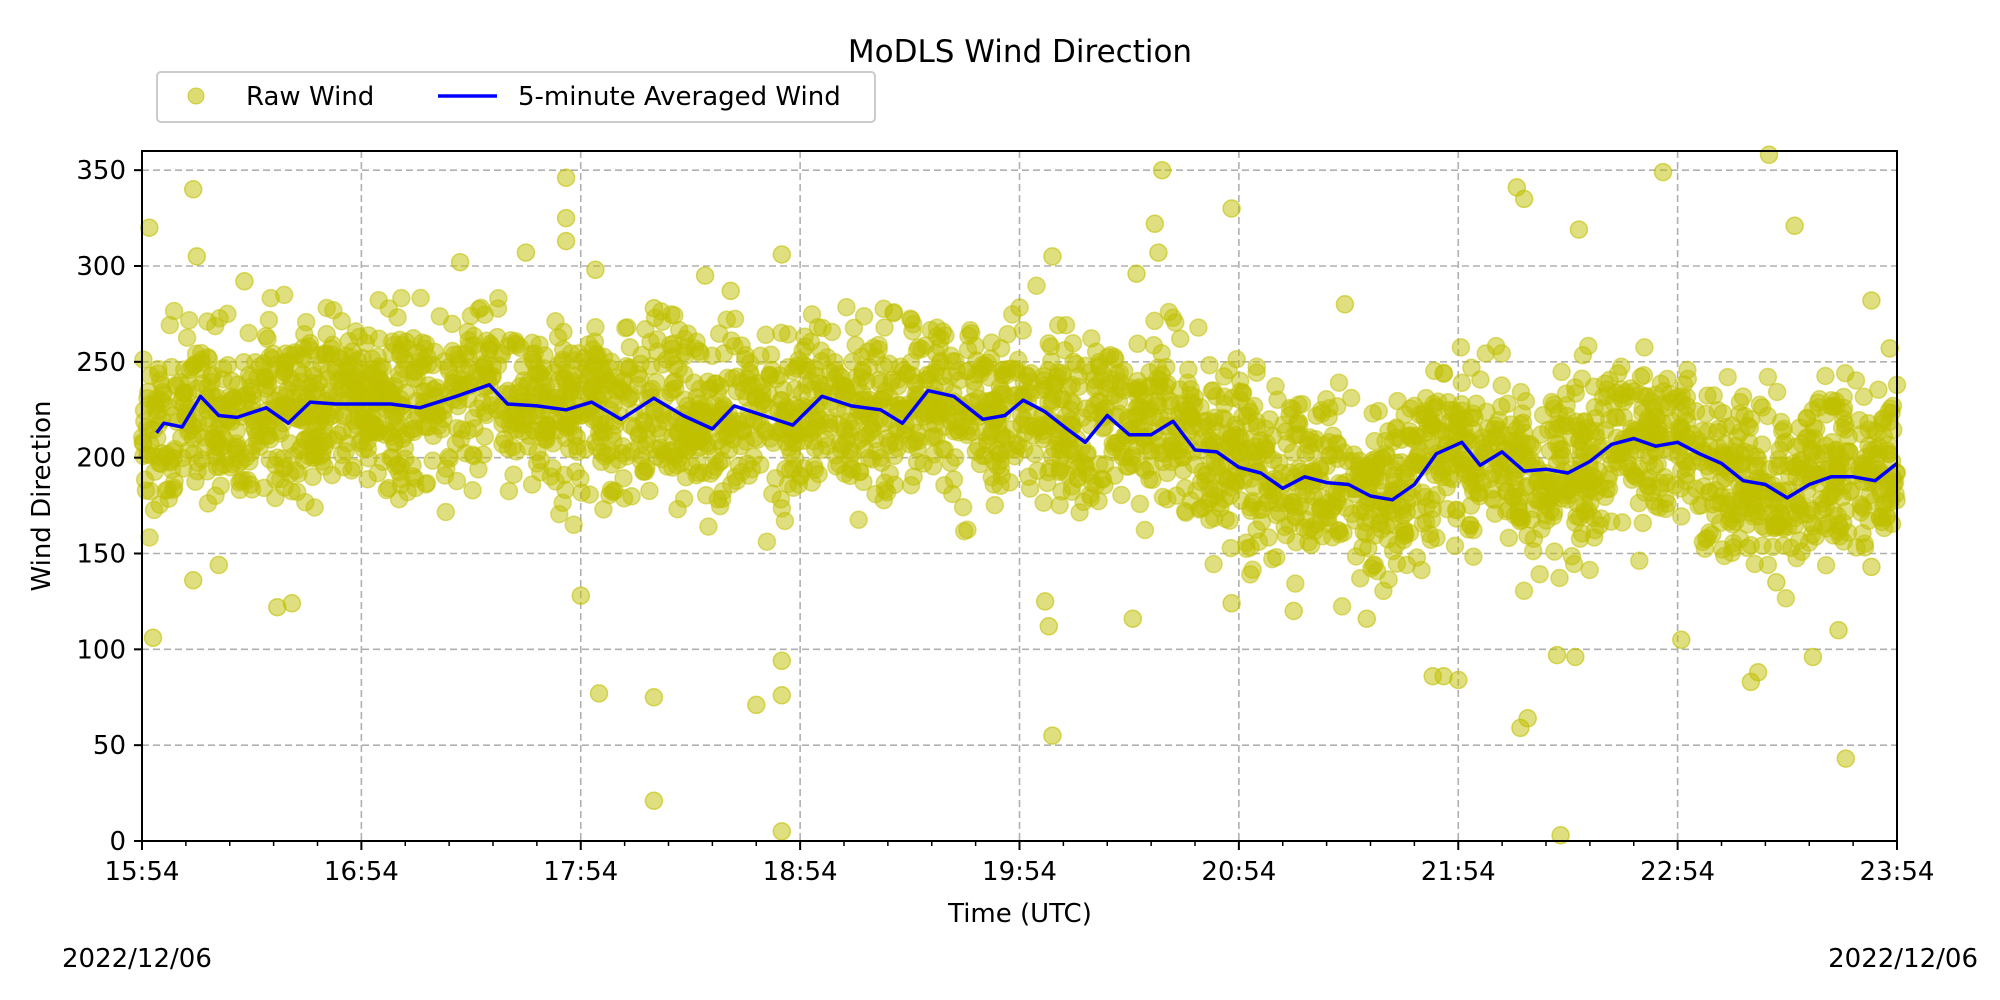 This screenshot has height=1000, width=2000. I want to click on y-tick-label: 300, so click(101, 267).